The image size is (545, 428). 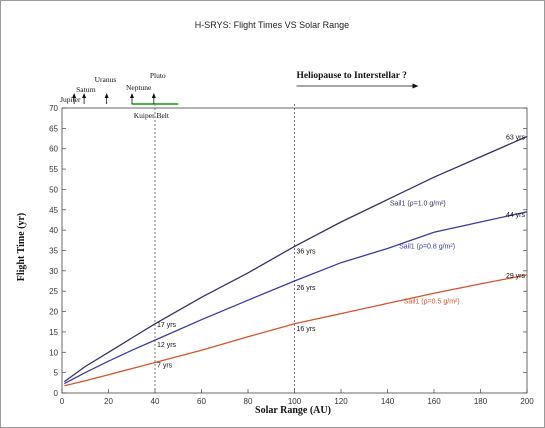 What do you see at coordinates (53, 271) in the screenshot?
I see `y-tick-label: 30` at bounding box center [53, 271].